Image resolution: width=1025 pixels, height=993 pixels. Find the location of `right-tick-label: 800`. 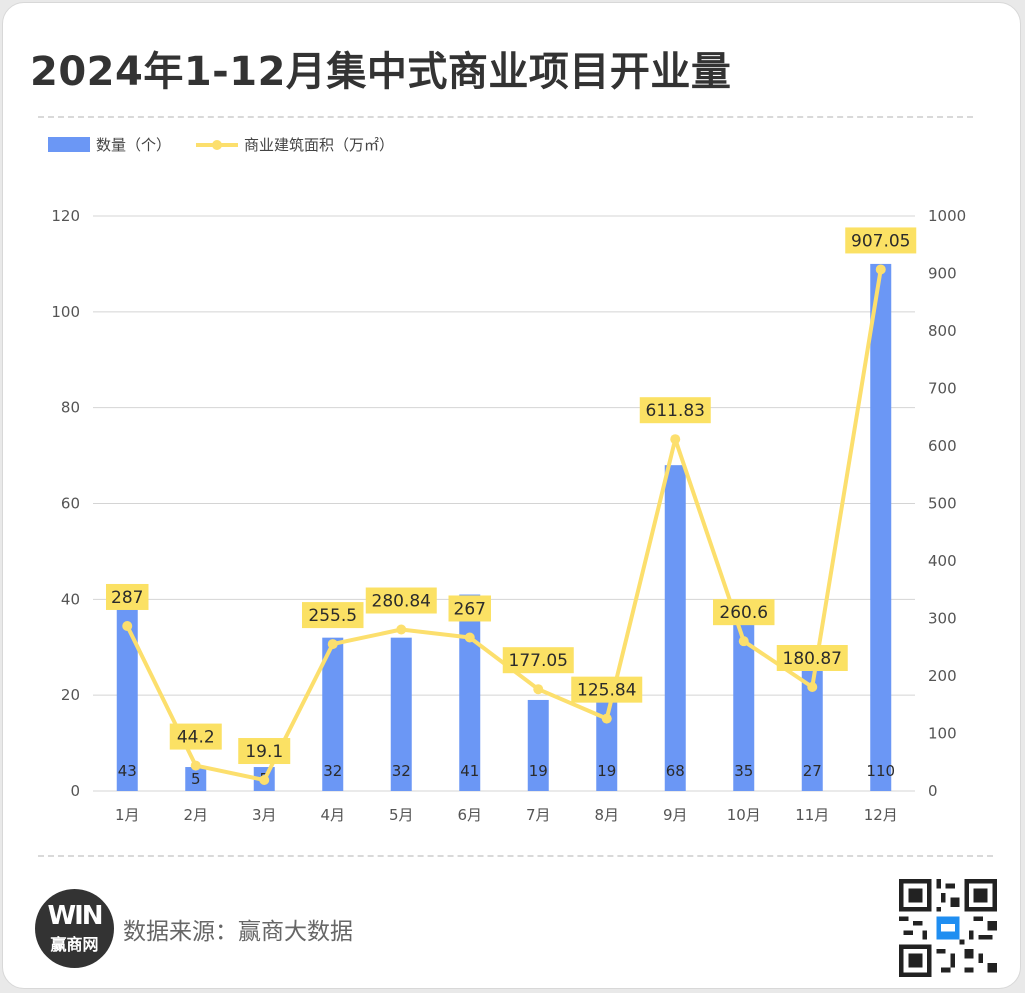

right-tick-label: 800 is located at coordinates (942, 331).